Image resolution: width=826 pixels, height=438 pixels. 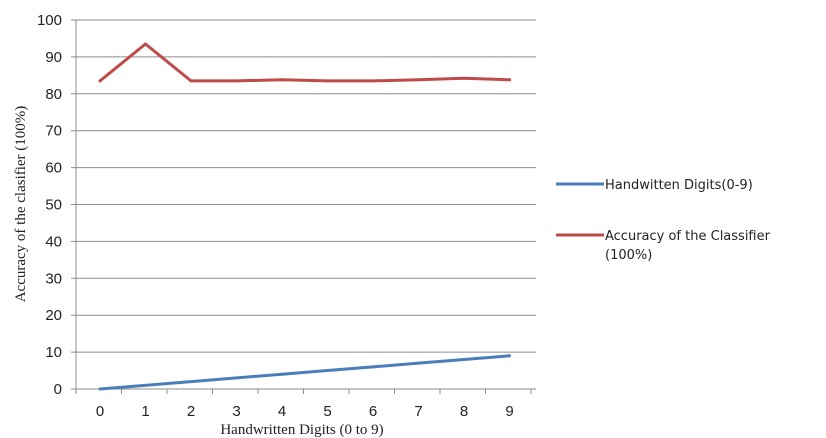 What do you see at coordinates (53, 94) in the screenshot?
I see `y-tick-label: 80` at bounding box center [53, 94].